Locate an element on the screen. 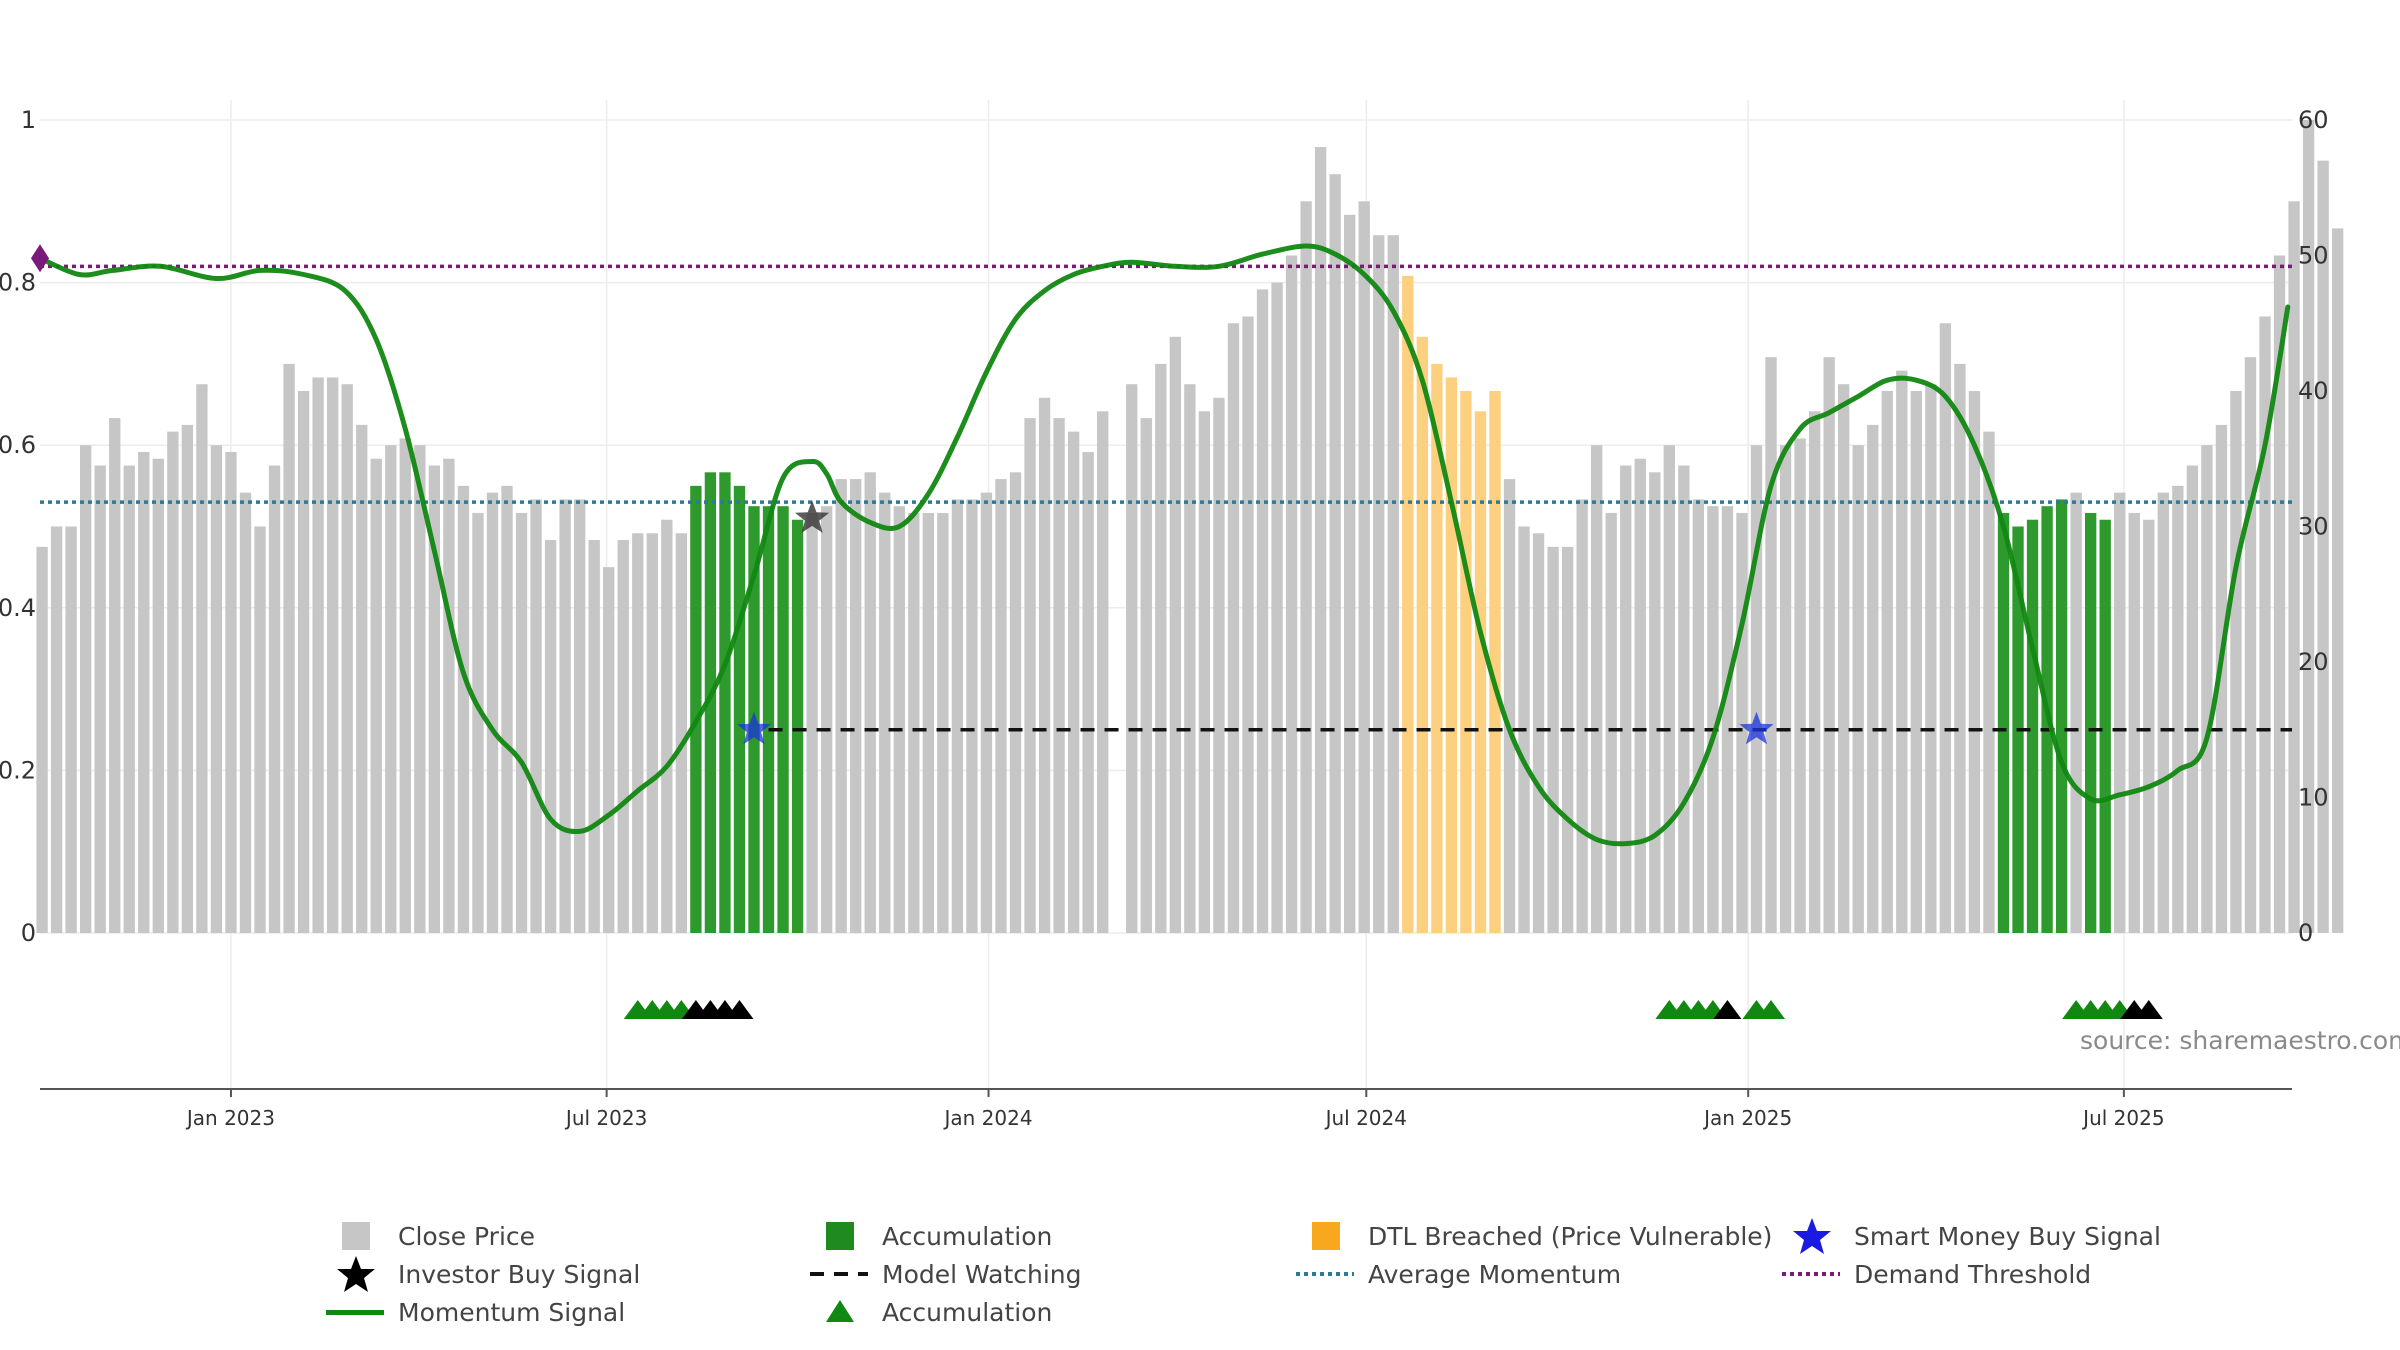 The image size is (2400, 1350). y-right-tick-label: 0 is located at coordinates (2305, 933).